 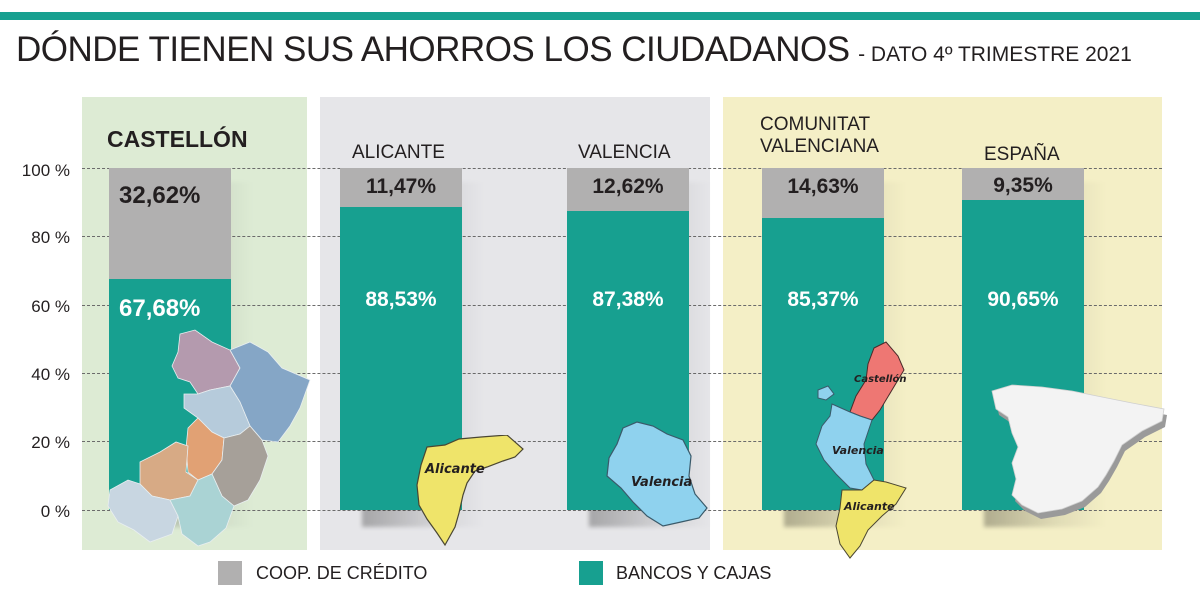 I want to click on value-label-coop: 12,62%, so click(x=628, y=186).